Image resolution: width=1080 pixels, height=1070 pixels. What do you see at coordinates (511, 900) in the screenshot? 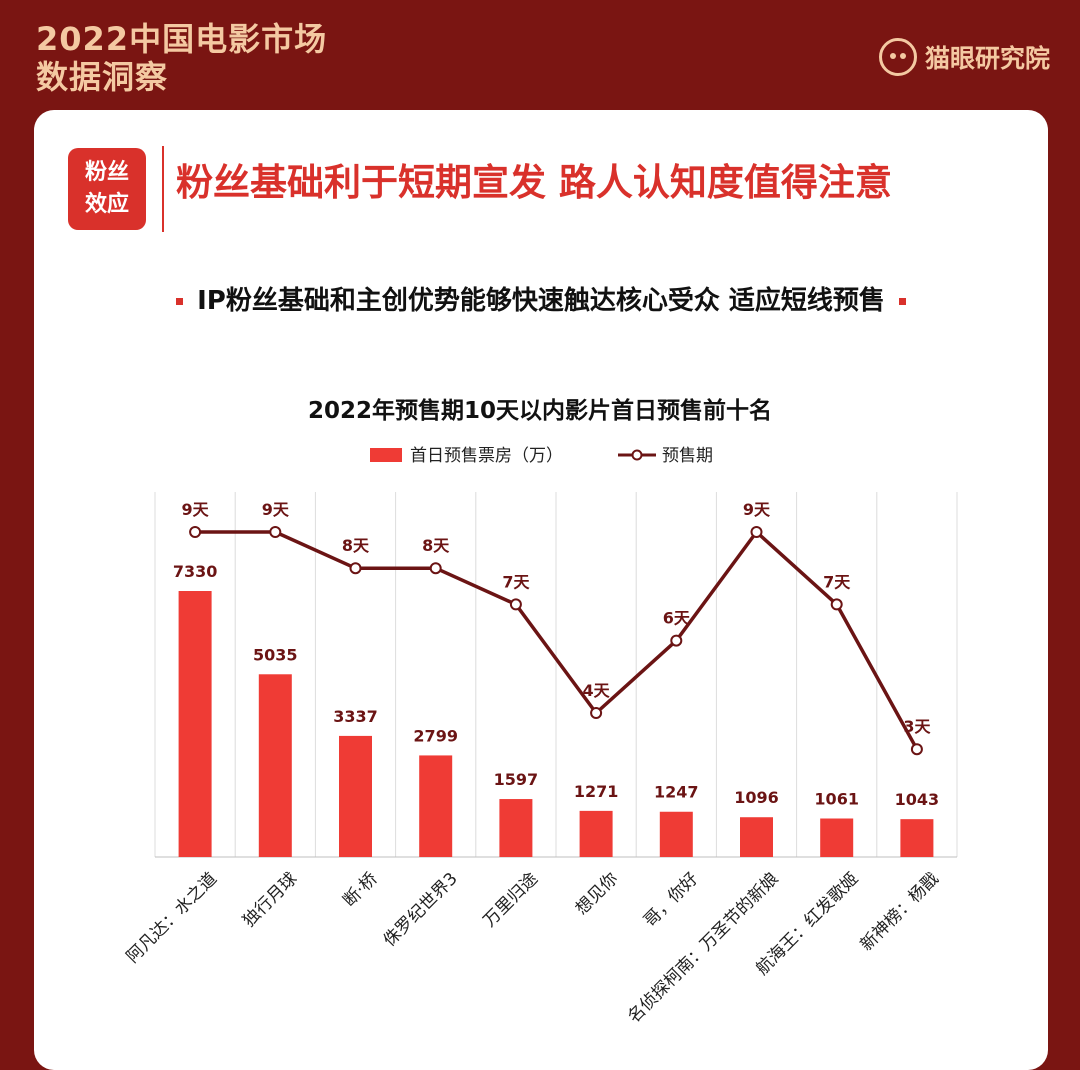
I see `x-tick-label: 万里归途` at bounding box center [511, 900].